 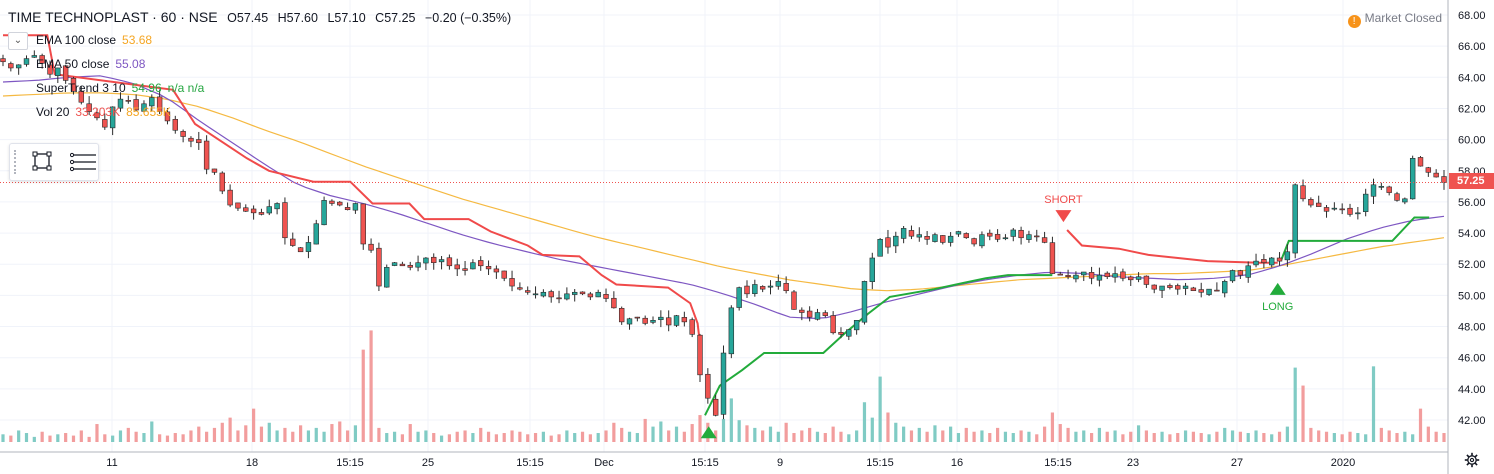 I want to click on legend-supertrend: SuperTrend 3 10 54.96 n/a n/a, so click(x=120, y=88).